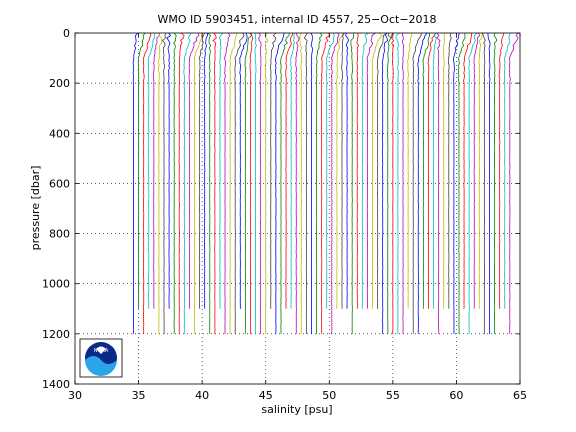 The height and width of the screenshot is (432, 576). Describe the element at coordinates (66, 33) in the screenshot. I see `y-tick-label: 0` at that location.